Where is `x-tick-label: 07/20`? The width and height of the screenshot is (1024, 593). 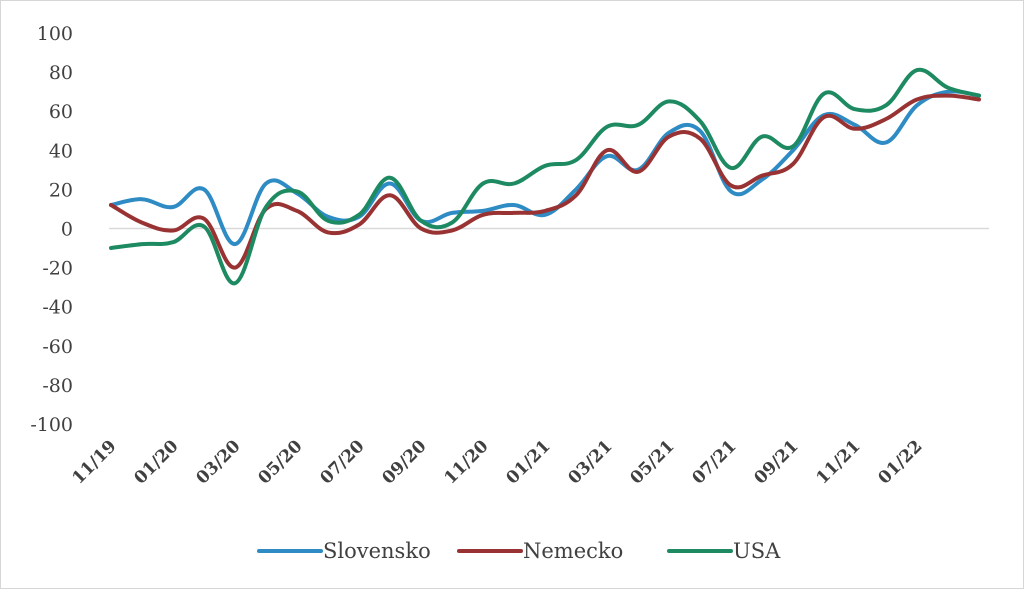 x-tick-label: 07/20 is located at coordinates (343, 462).